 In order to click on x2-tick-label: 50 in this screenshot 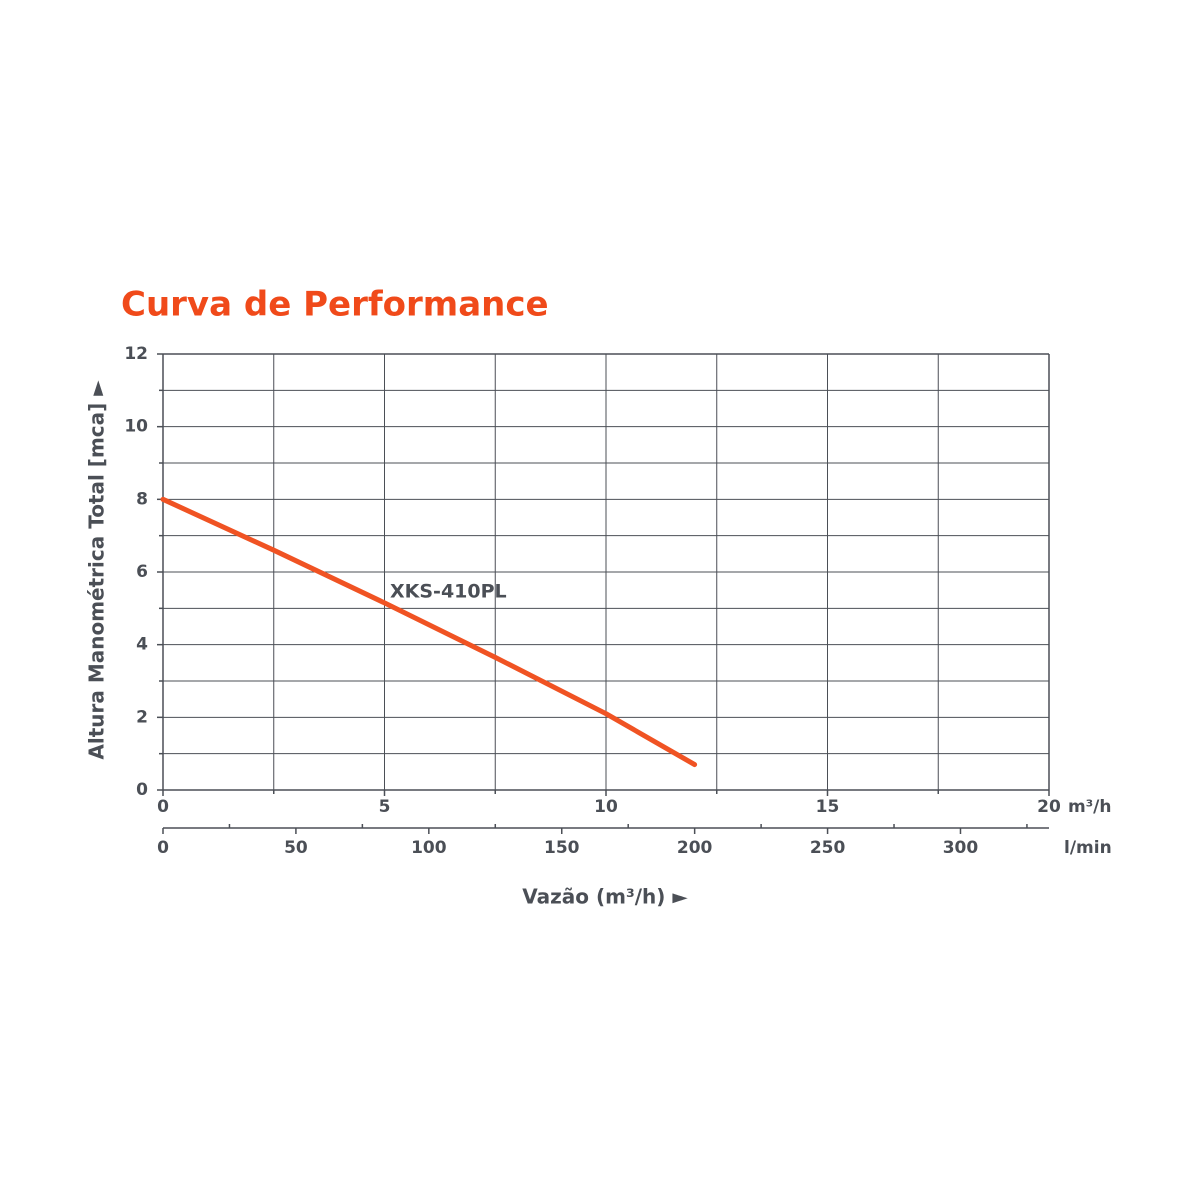, I will do `click(296, 848)`.